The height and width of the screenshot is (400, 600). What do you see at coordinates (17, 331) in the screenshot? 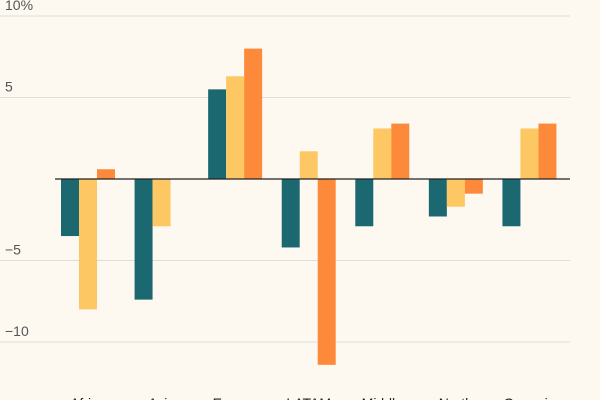
I see `y-tick-label: −10` at bounding box center [17, 331].